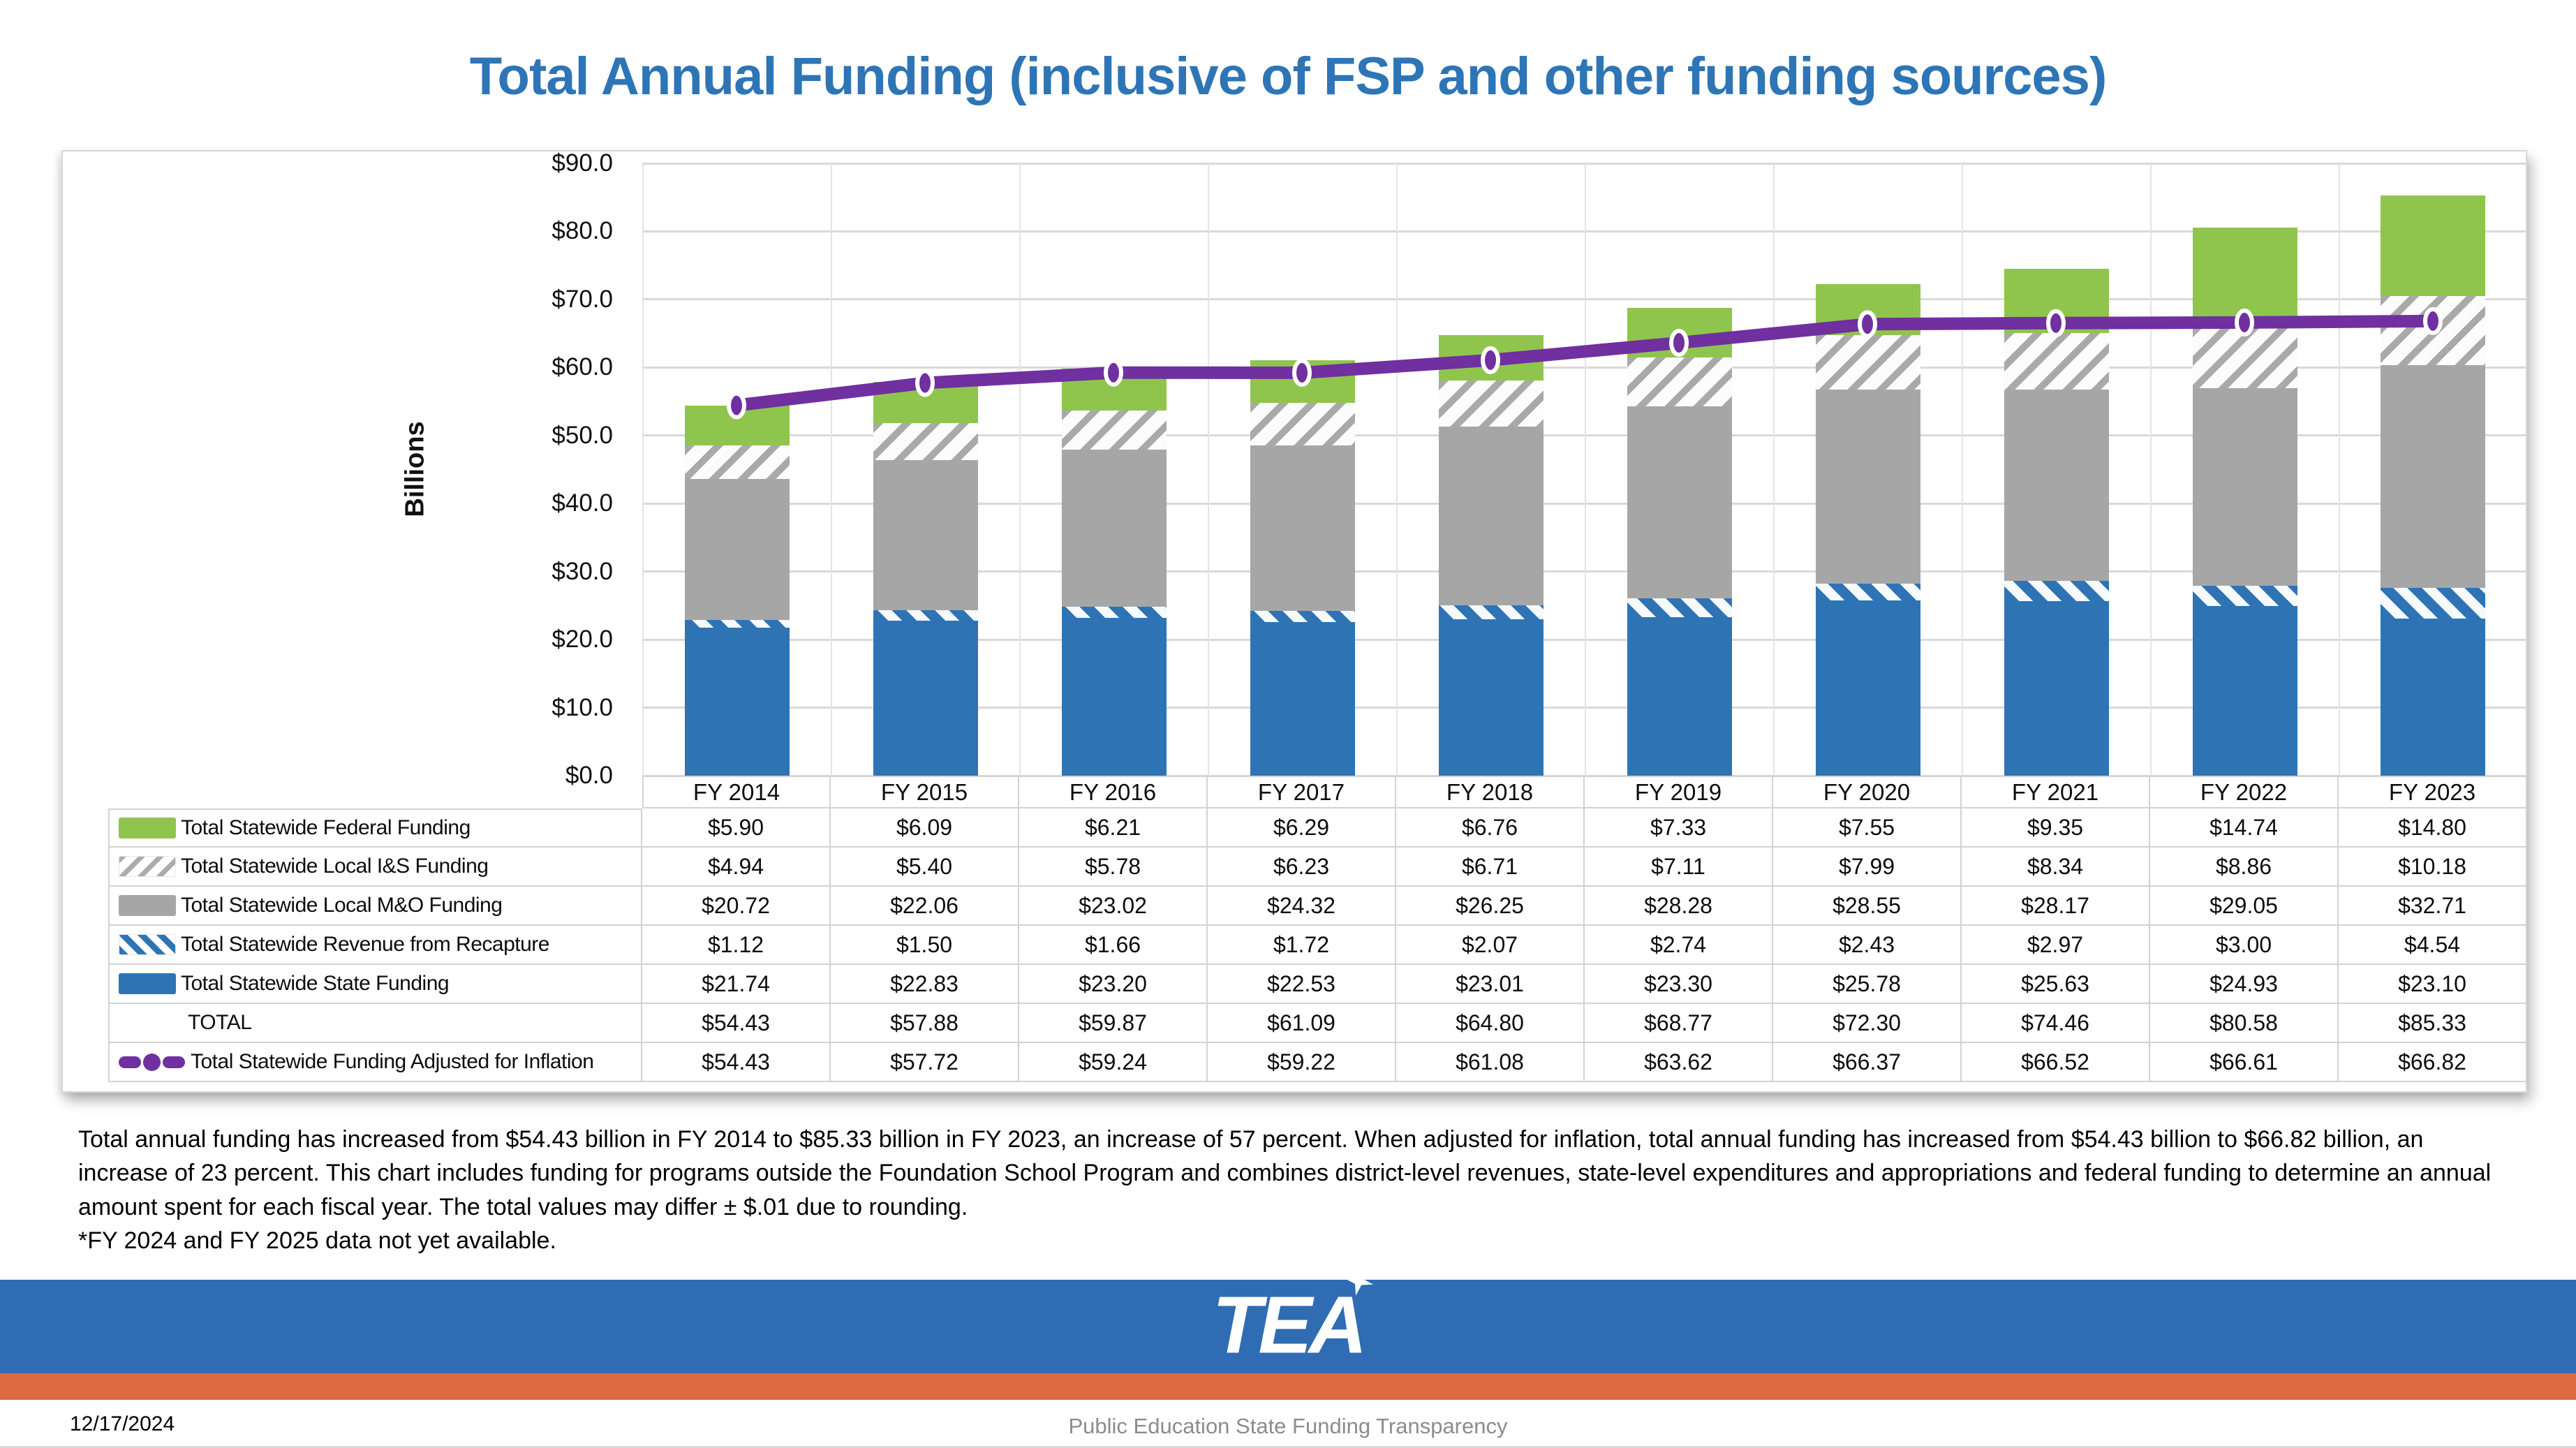  What do you see at coordinates (2433, 1023) in the screenshot?
I see `value-cell: $85.33` at bounding box center [2433, 1023].